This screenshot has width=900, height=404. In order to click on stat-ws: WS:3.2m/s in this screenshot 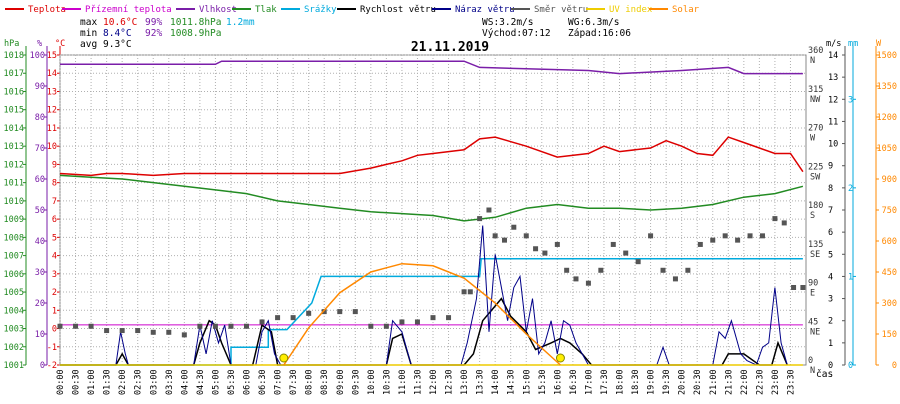, I will do `click(507, 22)`.